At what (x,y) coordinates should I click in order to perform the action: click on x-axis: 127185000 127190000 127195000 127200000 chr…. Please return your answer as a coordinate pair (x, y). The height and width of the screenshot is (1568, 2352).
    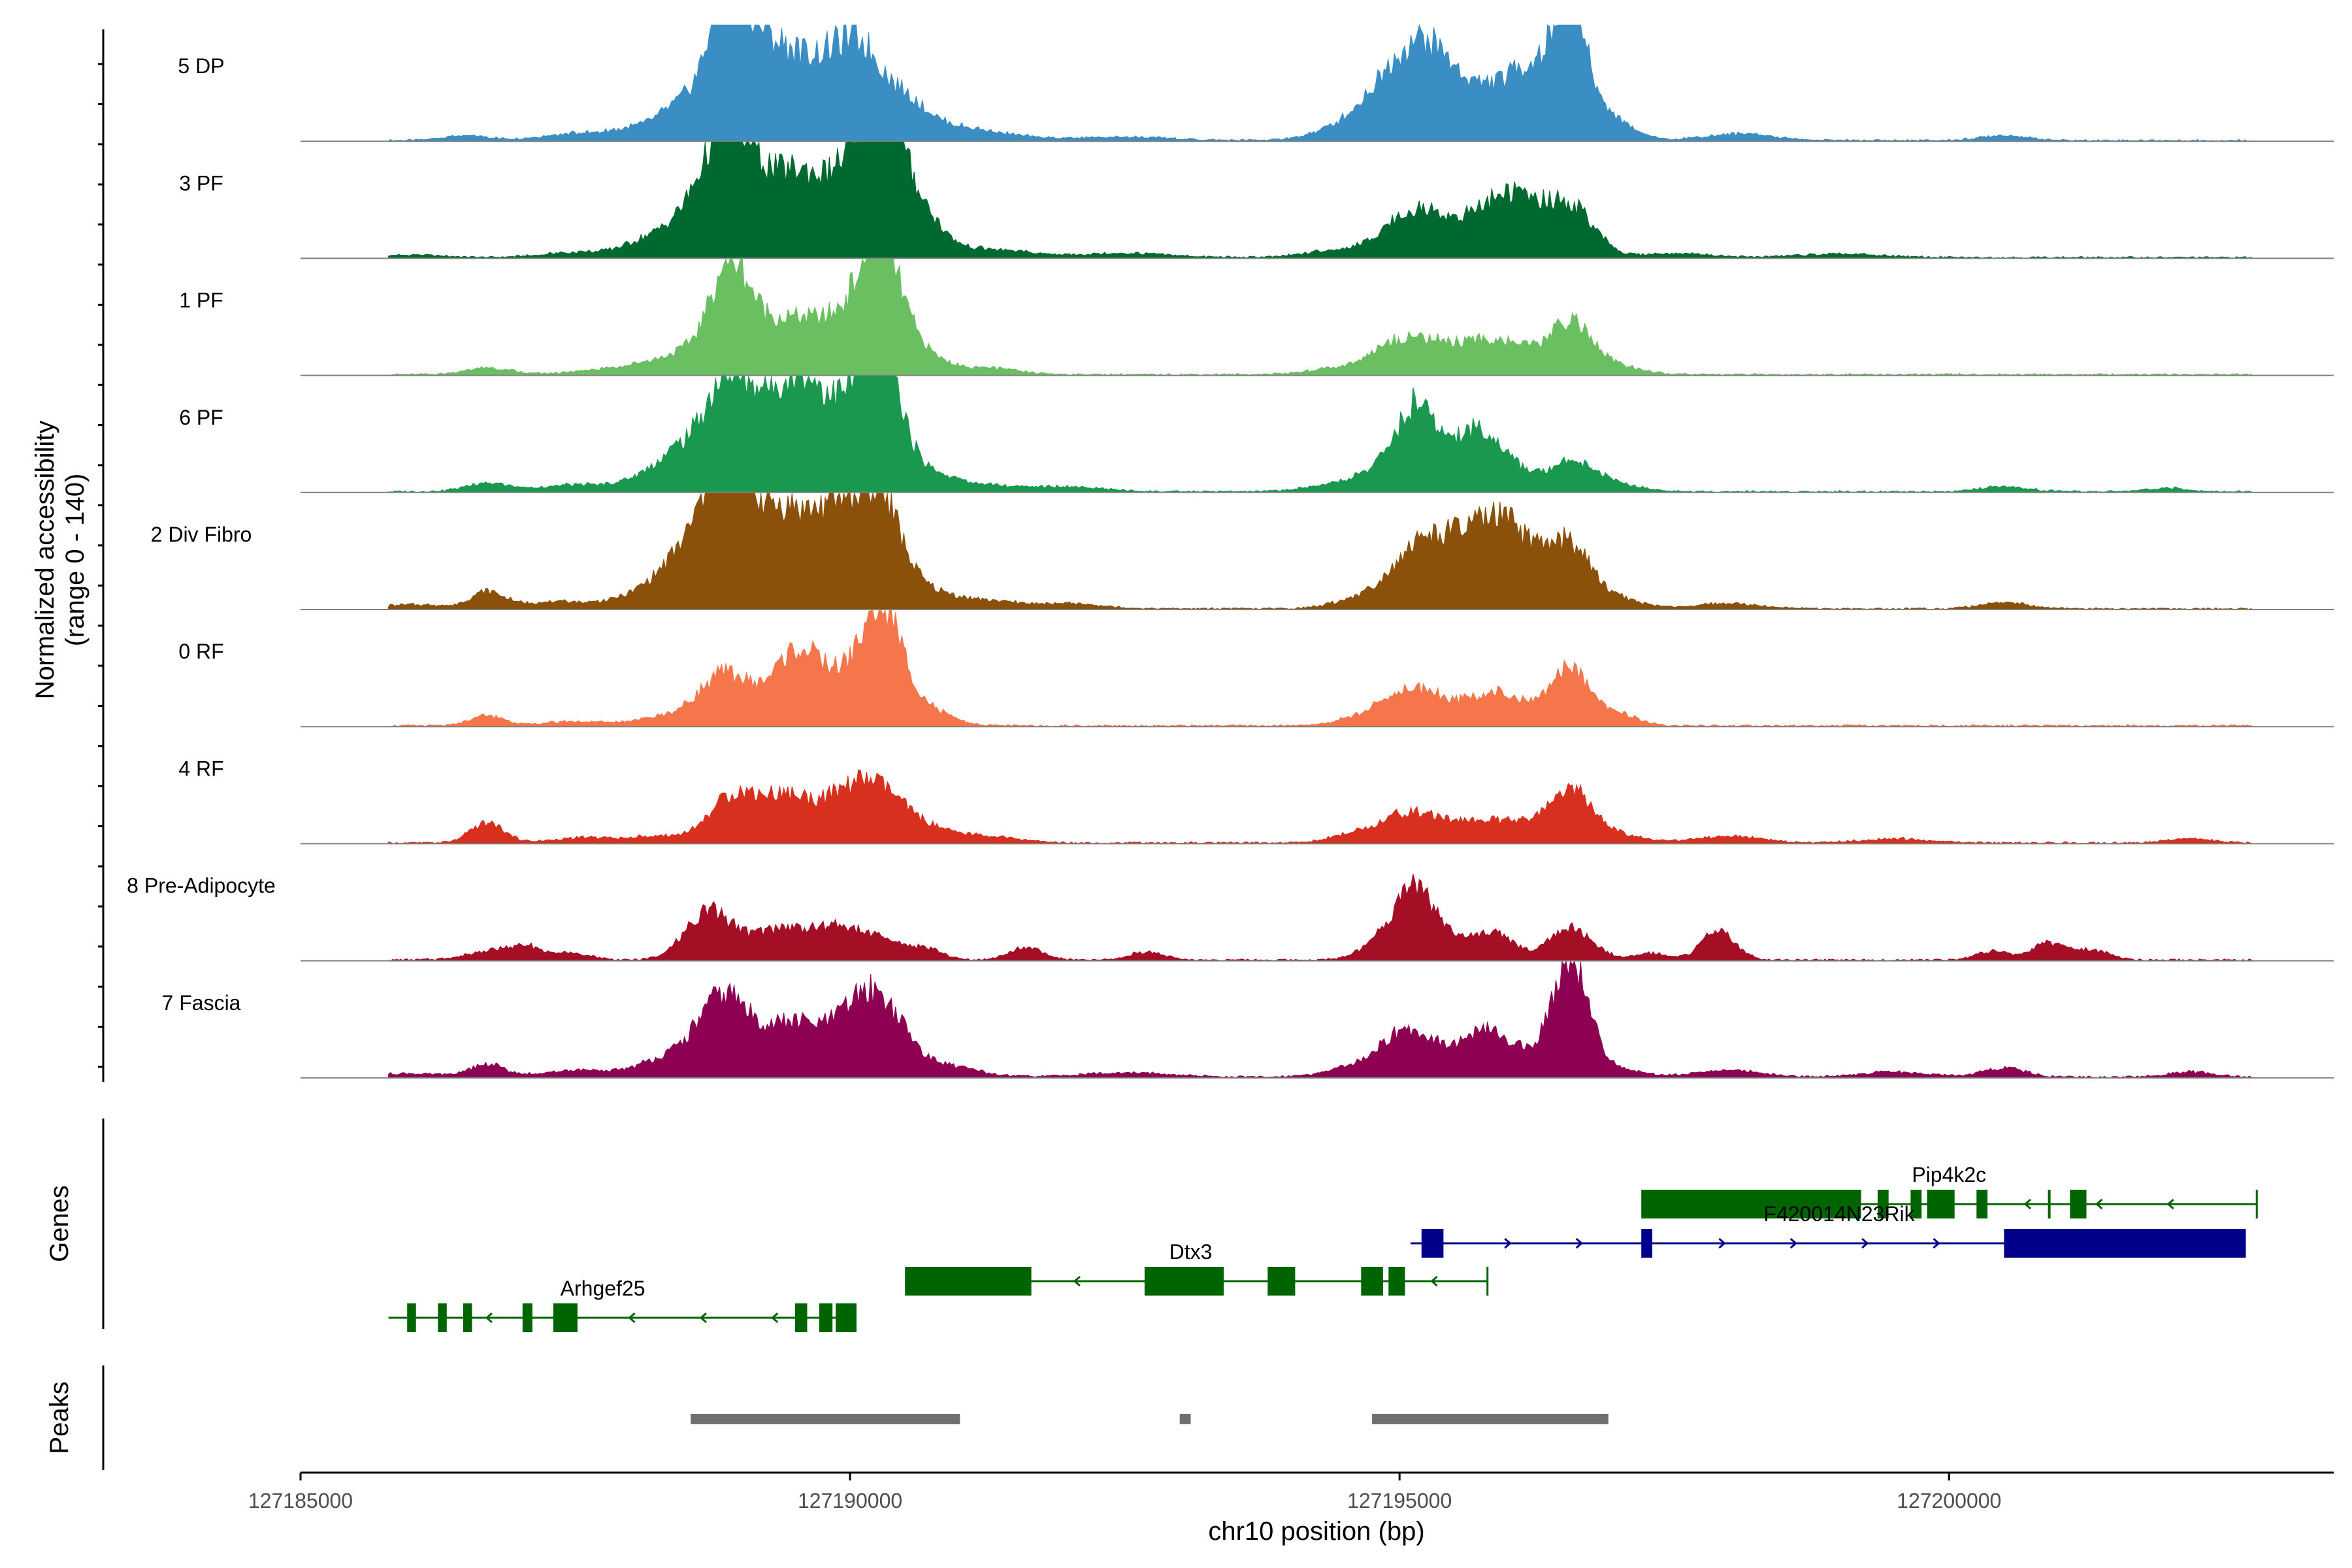
    Looking at the image, I should click on (1291, 1508).